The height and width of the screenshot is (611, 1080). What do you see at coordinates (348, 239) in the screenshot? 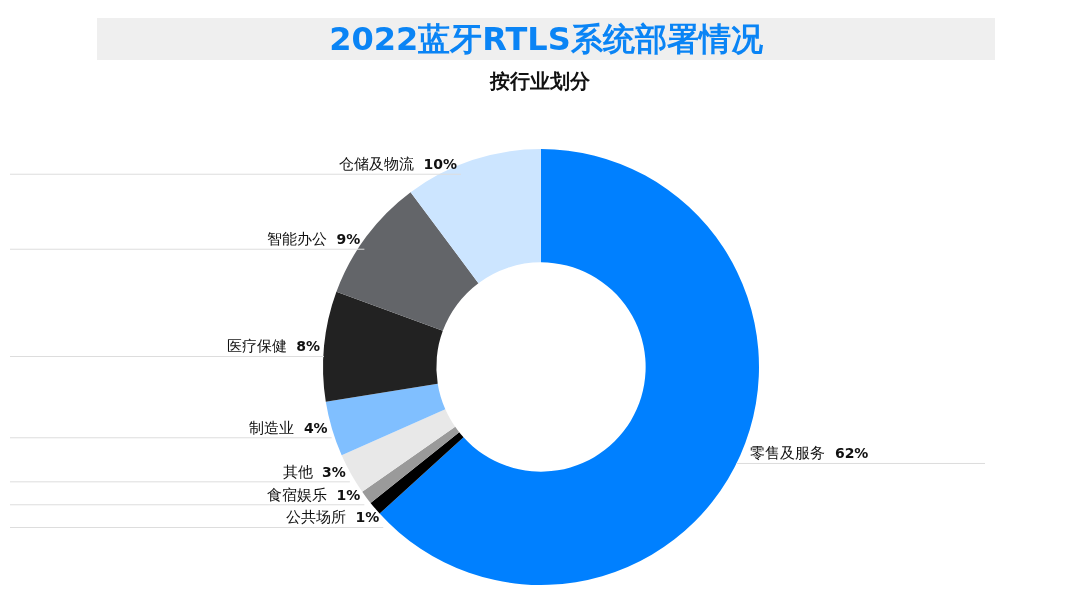
I see `data-label: 9%` at bounding box center [348, 239].